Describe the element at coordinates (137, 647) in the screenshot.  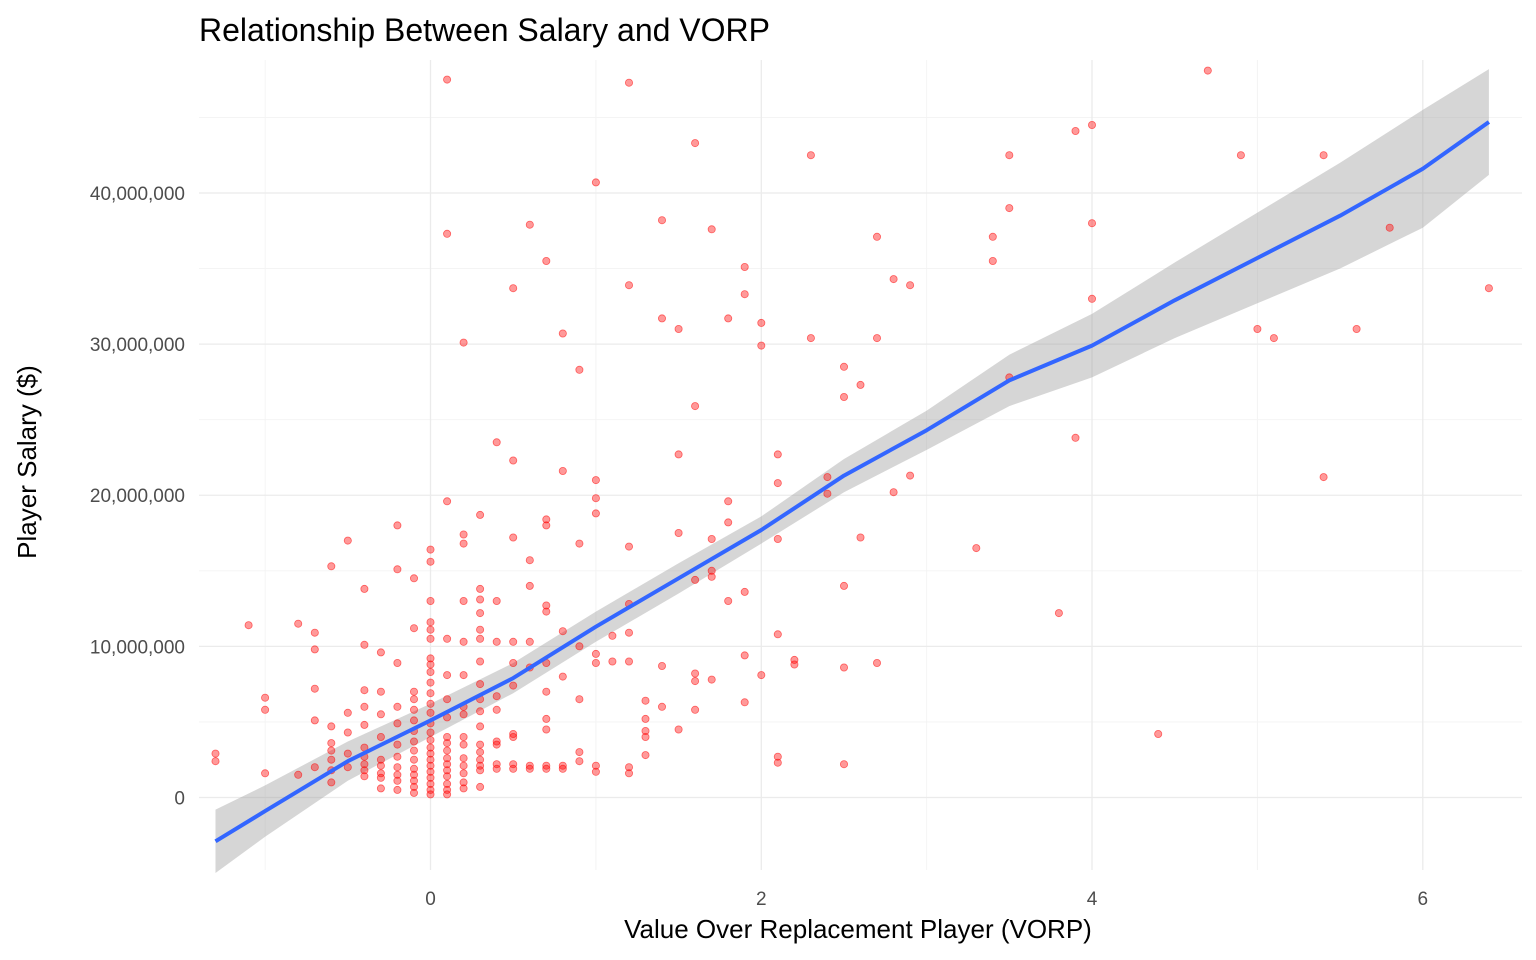
I see `y-tick-label: 10,000,000` at that location.